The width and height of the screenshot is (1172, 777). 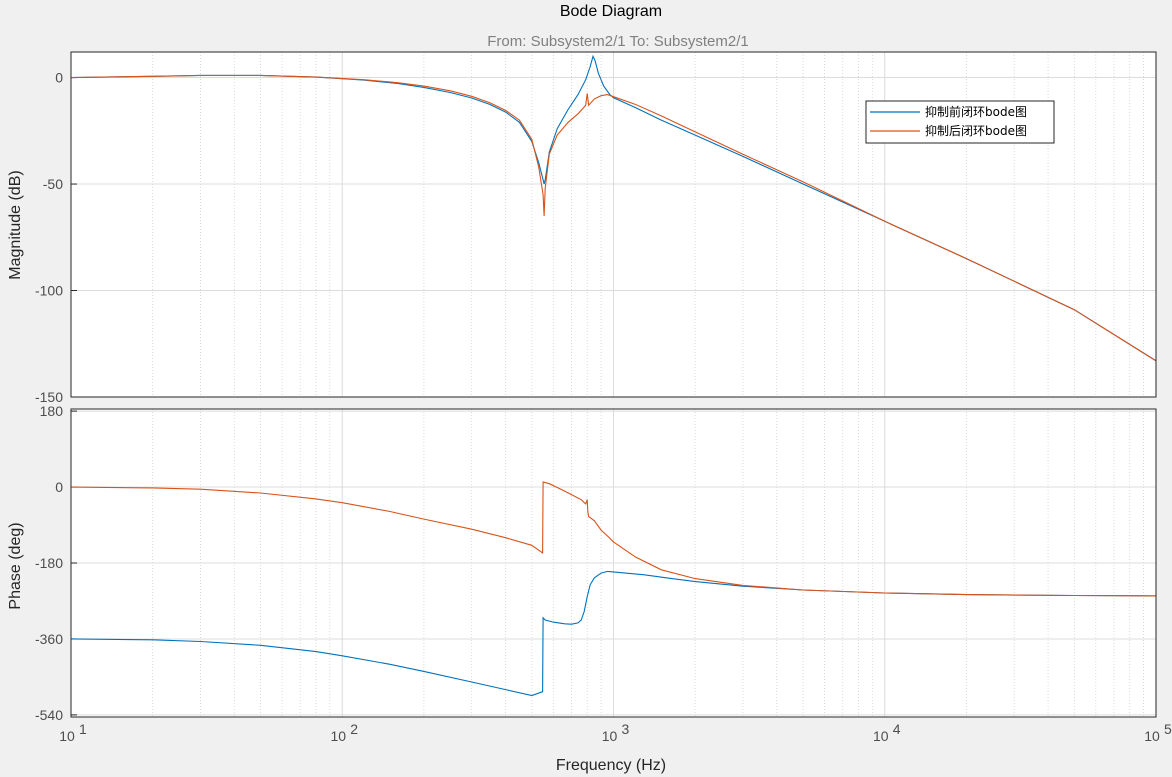 I want to click on magnitude-ytick-label: -50, so click(x=53, y=184).